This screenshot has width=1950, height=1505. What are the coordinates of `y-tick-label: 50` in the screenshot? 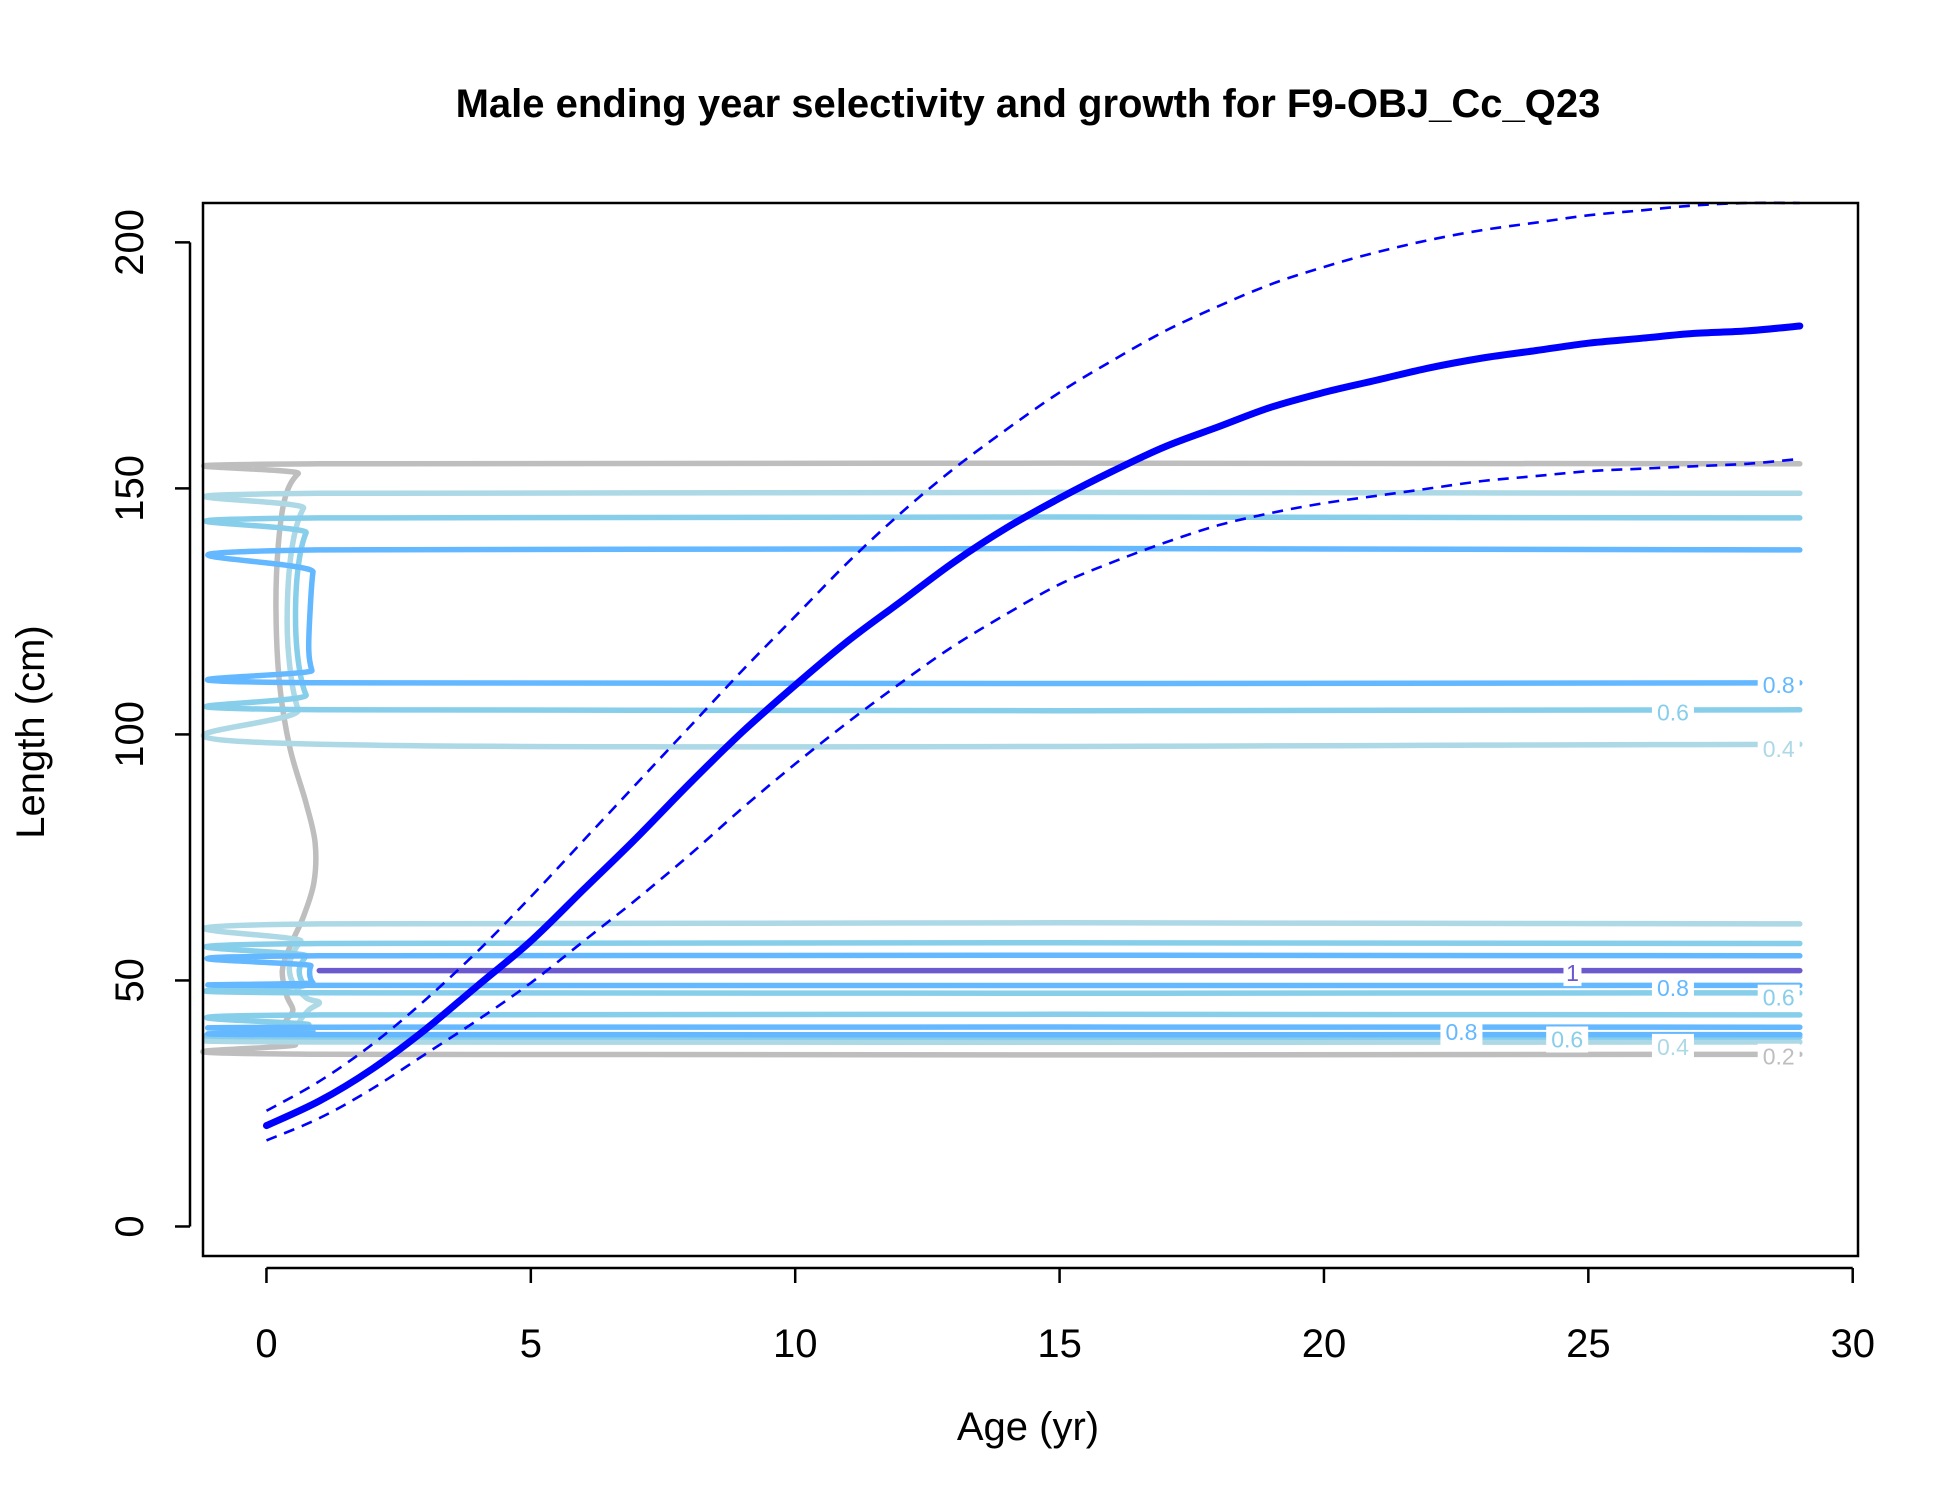 It's located at (130, 980).